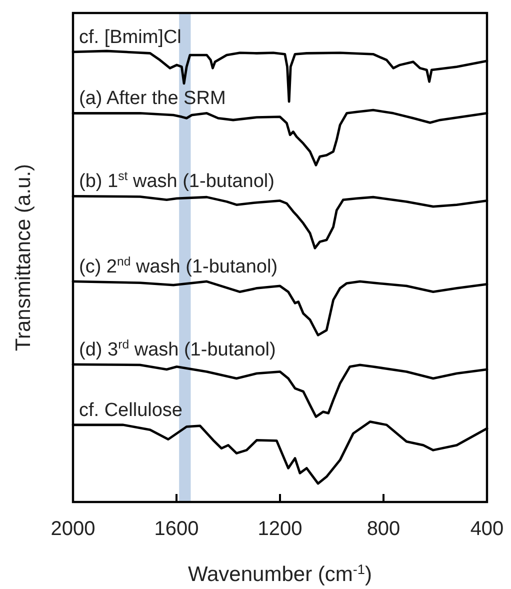 The image size is (511, 589). Describe the element at coordinates (177, 348) in the screenshot. I see `series-label: (d) 3$^{rd}$ wash (1-butanol)` at that location.